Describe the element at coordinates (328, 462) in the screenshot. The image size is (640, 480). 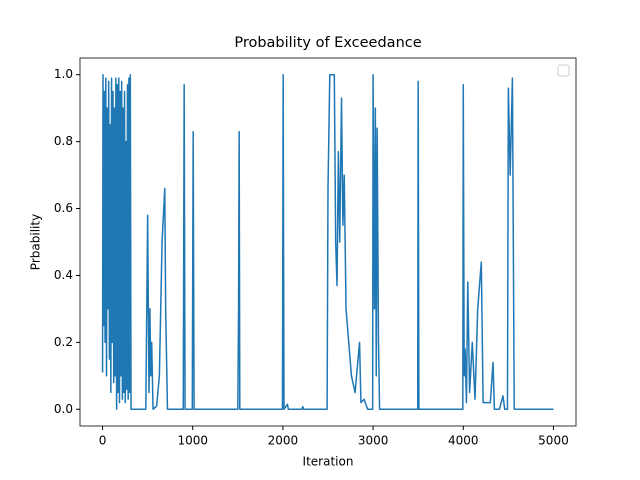
I see `x-axis-label: Iteration` at that location.